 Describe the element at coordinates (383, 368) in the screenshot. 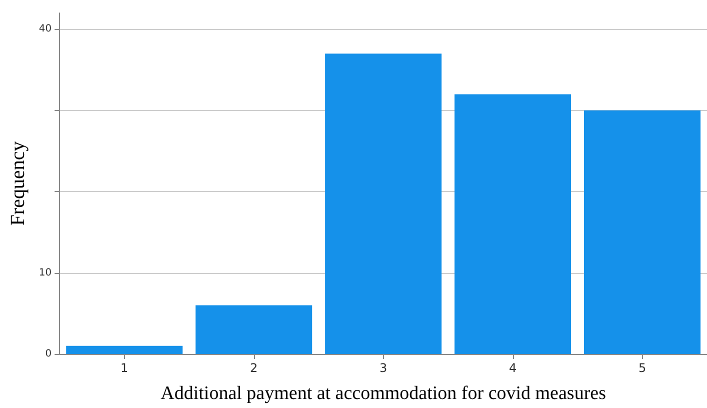

I see `x-tick-label: 3` at that location.